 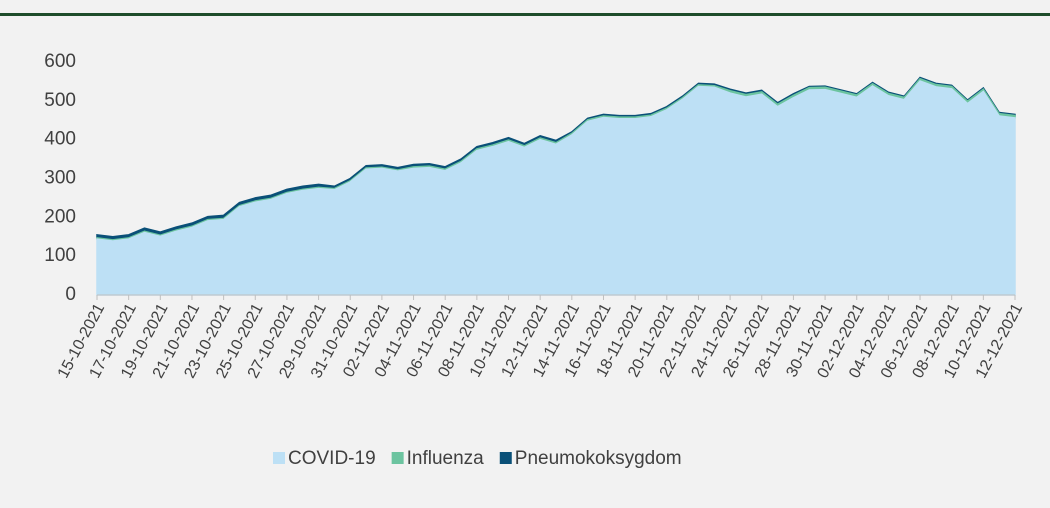 What do you see at coordinates (60, 216) in the screenshot?
I see `y-tick-label: 200` at bounding box center [60, 216].